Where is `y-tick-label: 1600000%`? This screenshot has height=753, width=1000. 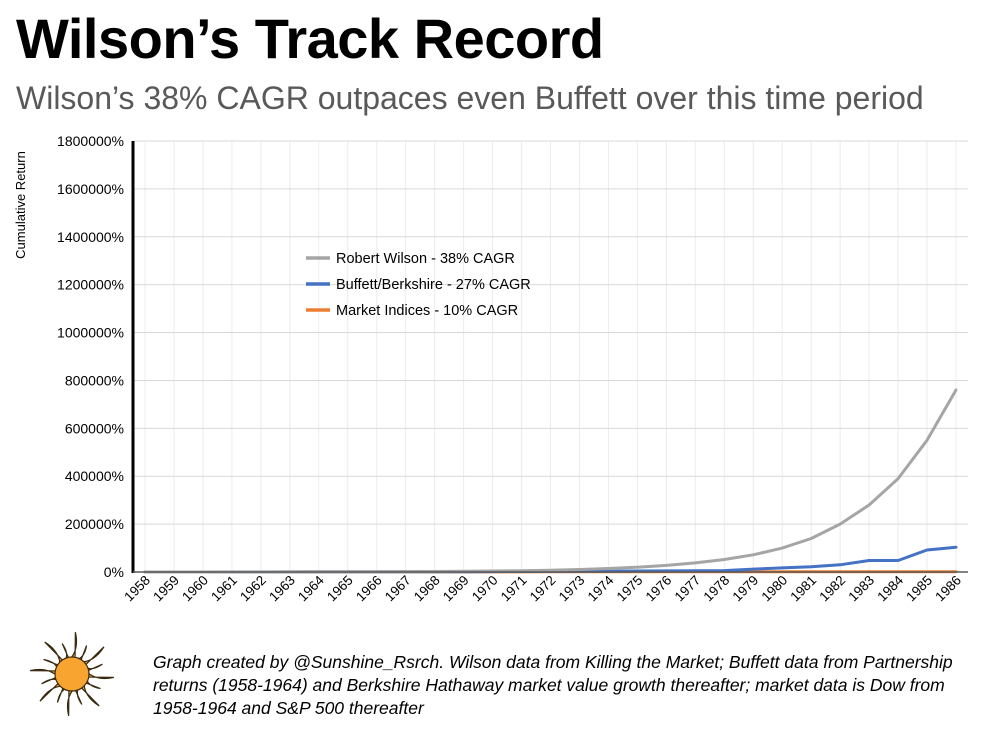
y-tick-label: 1600000% is located at coordinates (90, 189).